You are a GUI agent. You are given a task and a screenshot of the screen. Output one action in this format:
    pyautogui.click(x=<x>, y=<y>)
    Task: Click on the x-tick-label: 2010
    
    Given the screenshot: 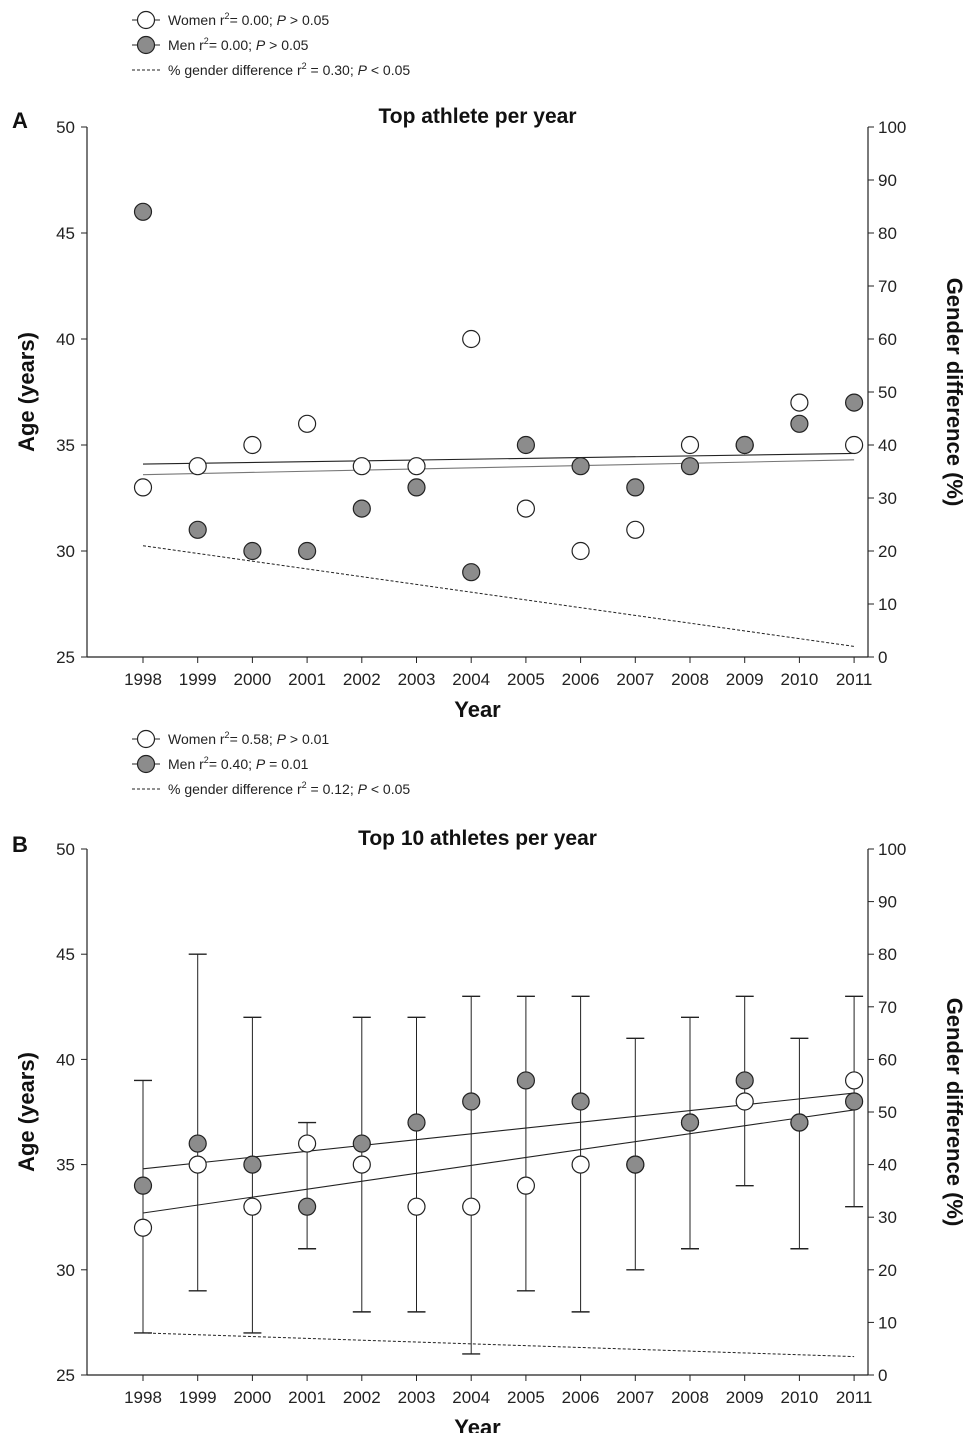 What is the action you would take?
    pyautogui.click(x=799, y=679)
    